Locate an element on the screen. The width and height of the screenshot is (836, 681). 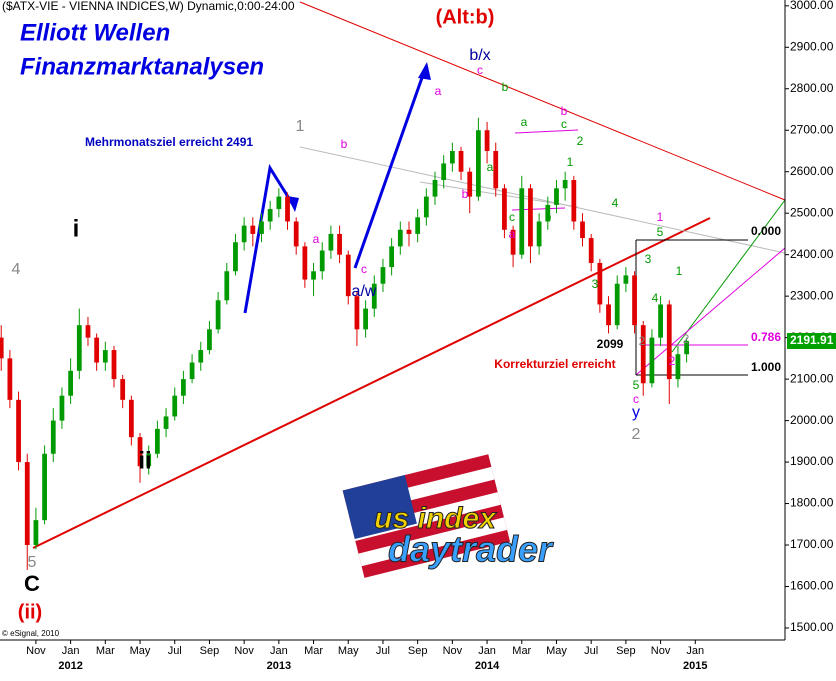
x-tick-label: May is located at coordinates (556, 651).